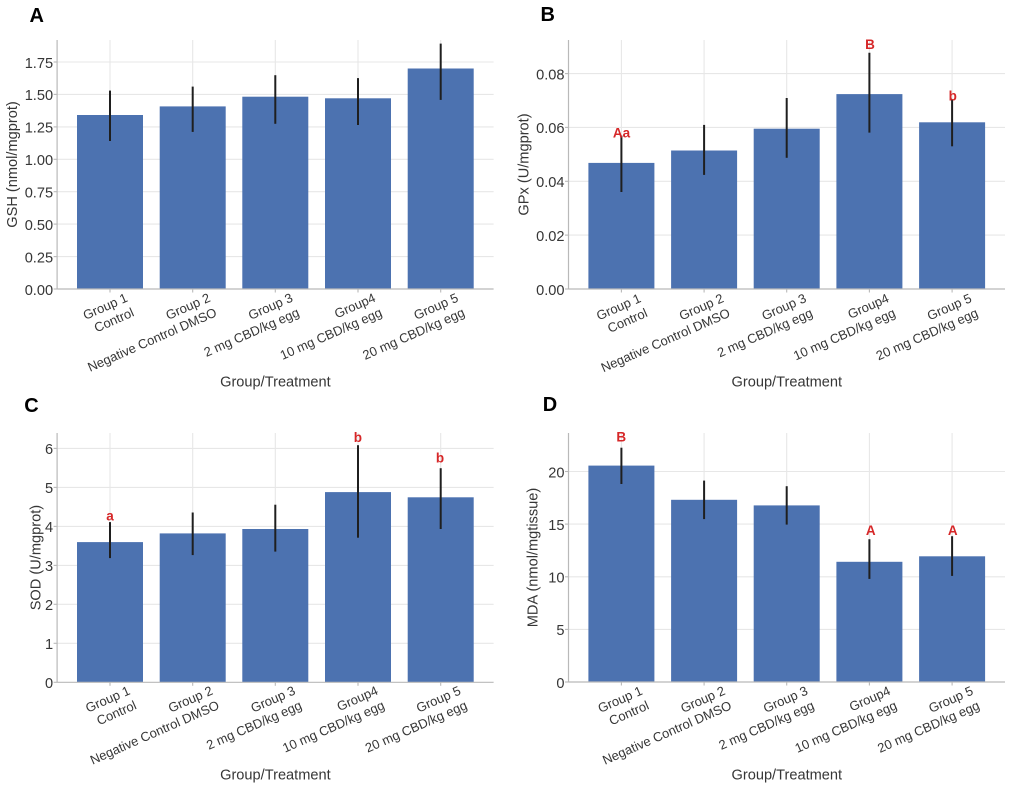  I want to click on svg-text: MDA (nmol/mgtissue), so click(534, 557).